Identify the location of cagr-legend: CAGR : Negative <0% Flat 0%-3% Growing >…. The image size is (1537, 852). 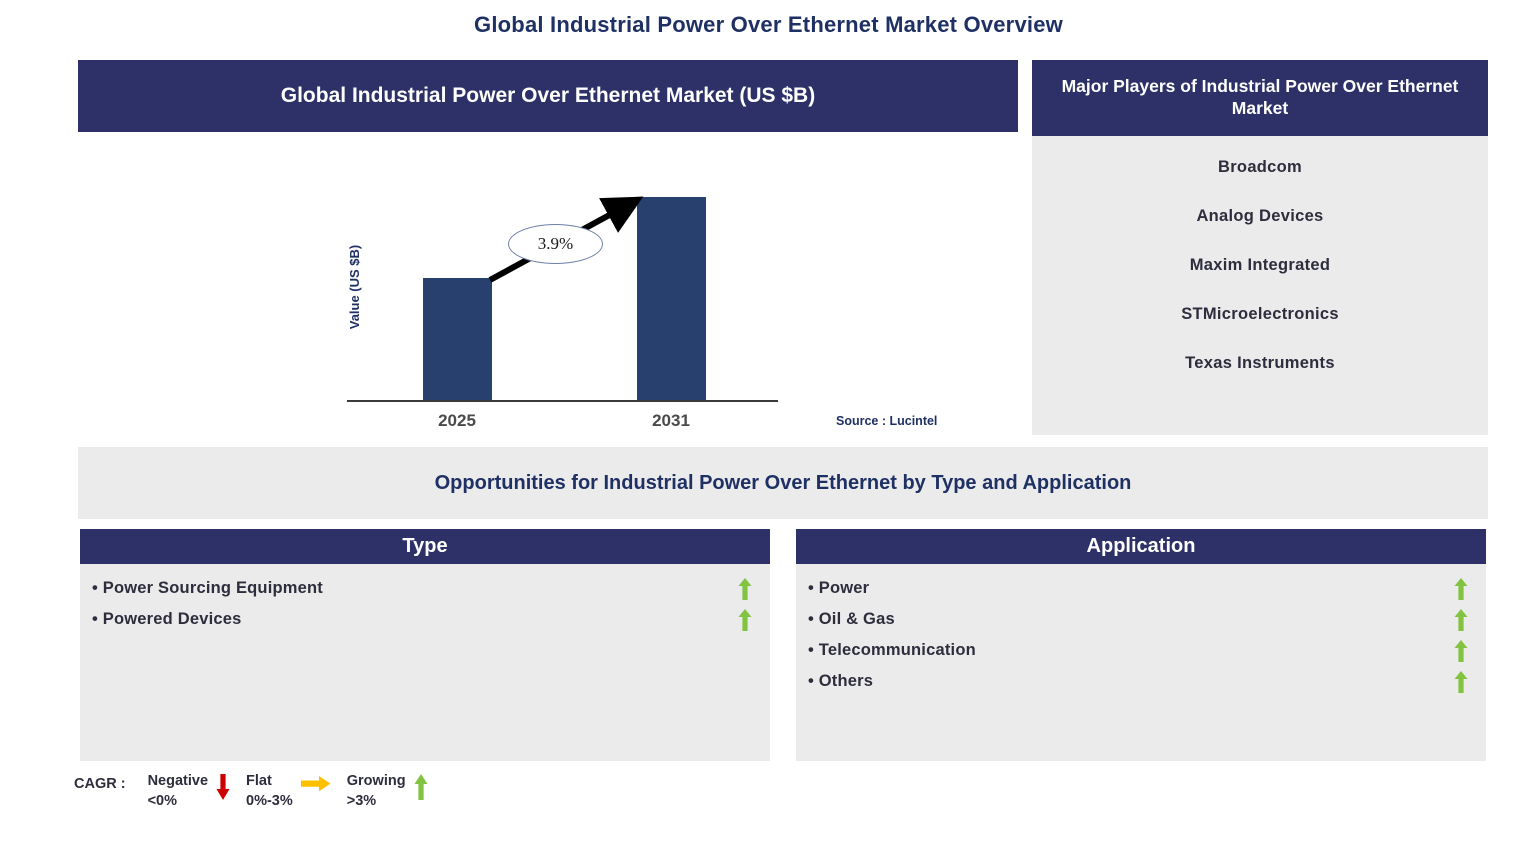
(289, 797).